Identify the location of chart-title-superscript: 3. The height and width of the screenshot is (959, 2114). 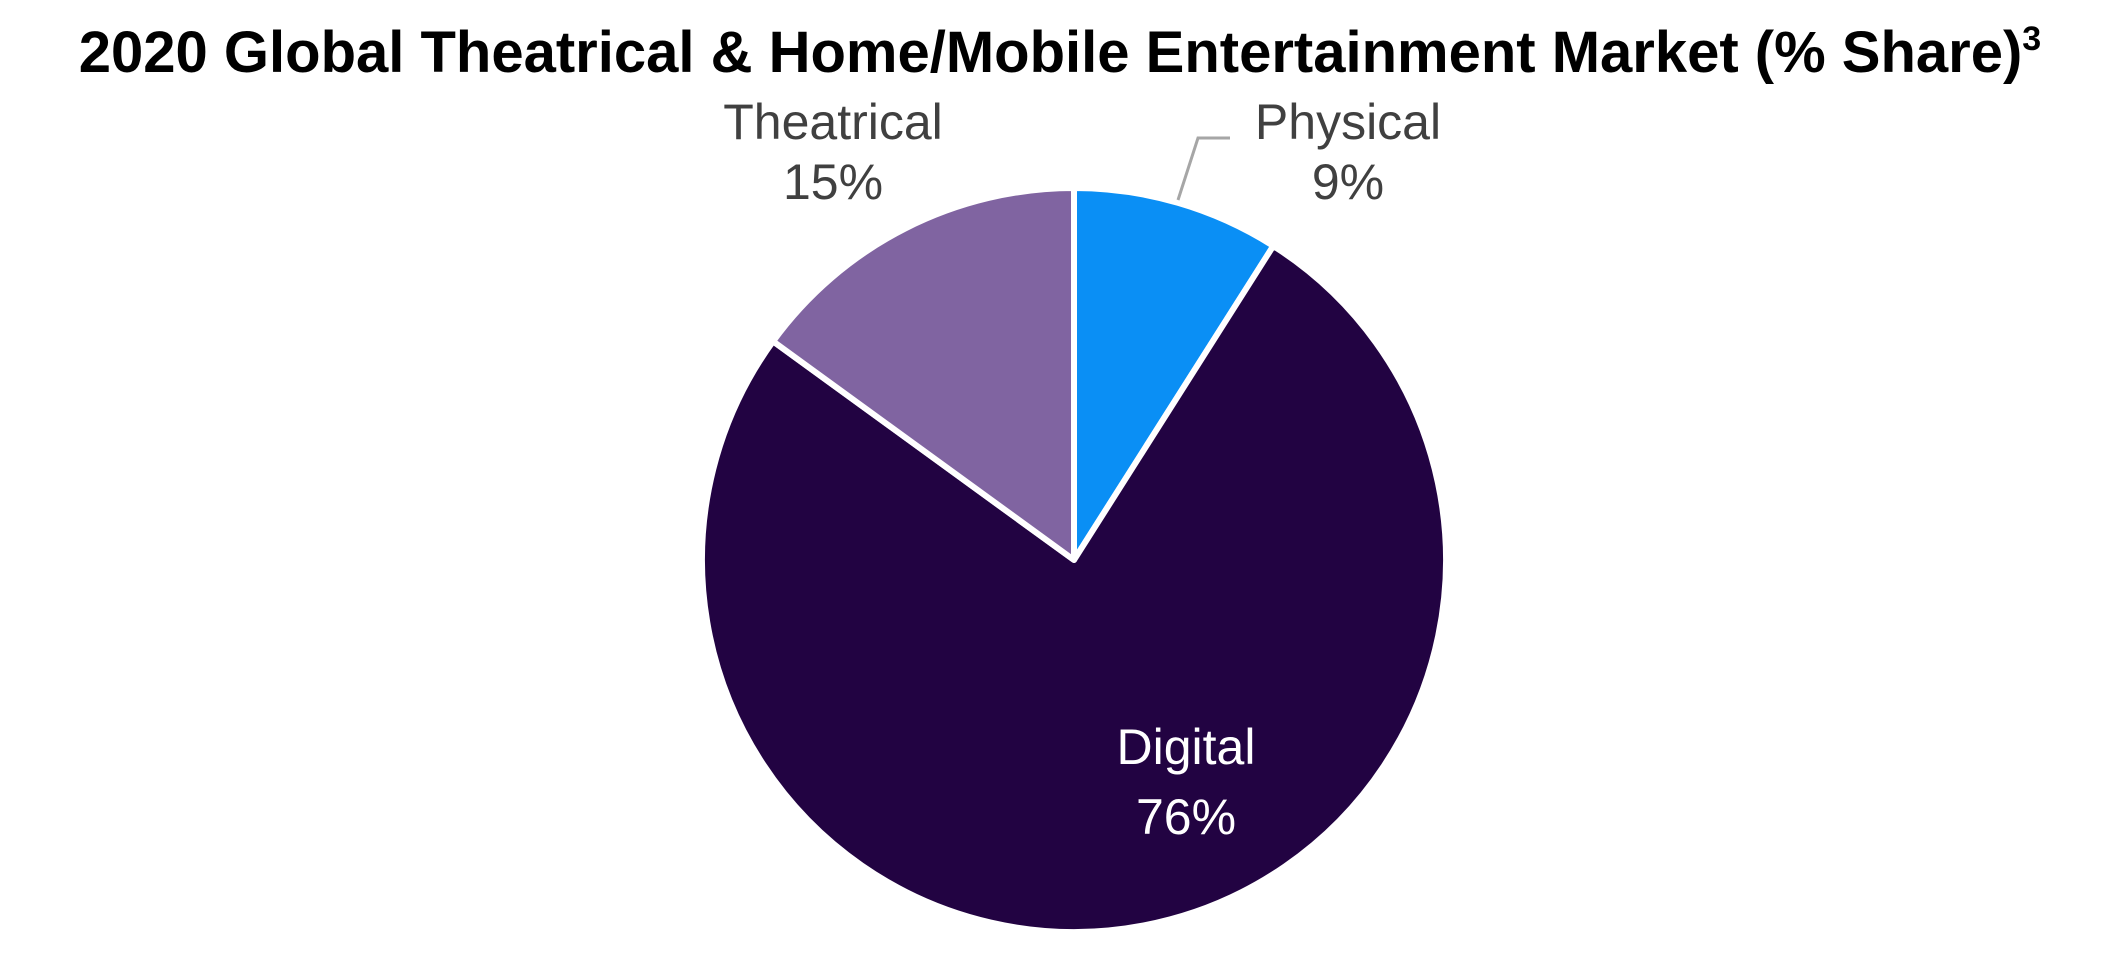
(2031, 39).